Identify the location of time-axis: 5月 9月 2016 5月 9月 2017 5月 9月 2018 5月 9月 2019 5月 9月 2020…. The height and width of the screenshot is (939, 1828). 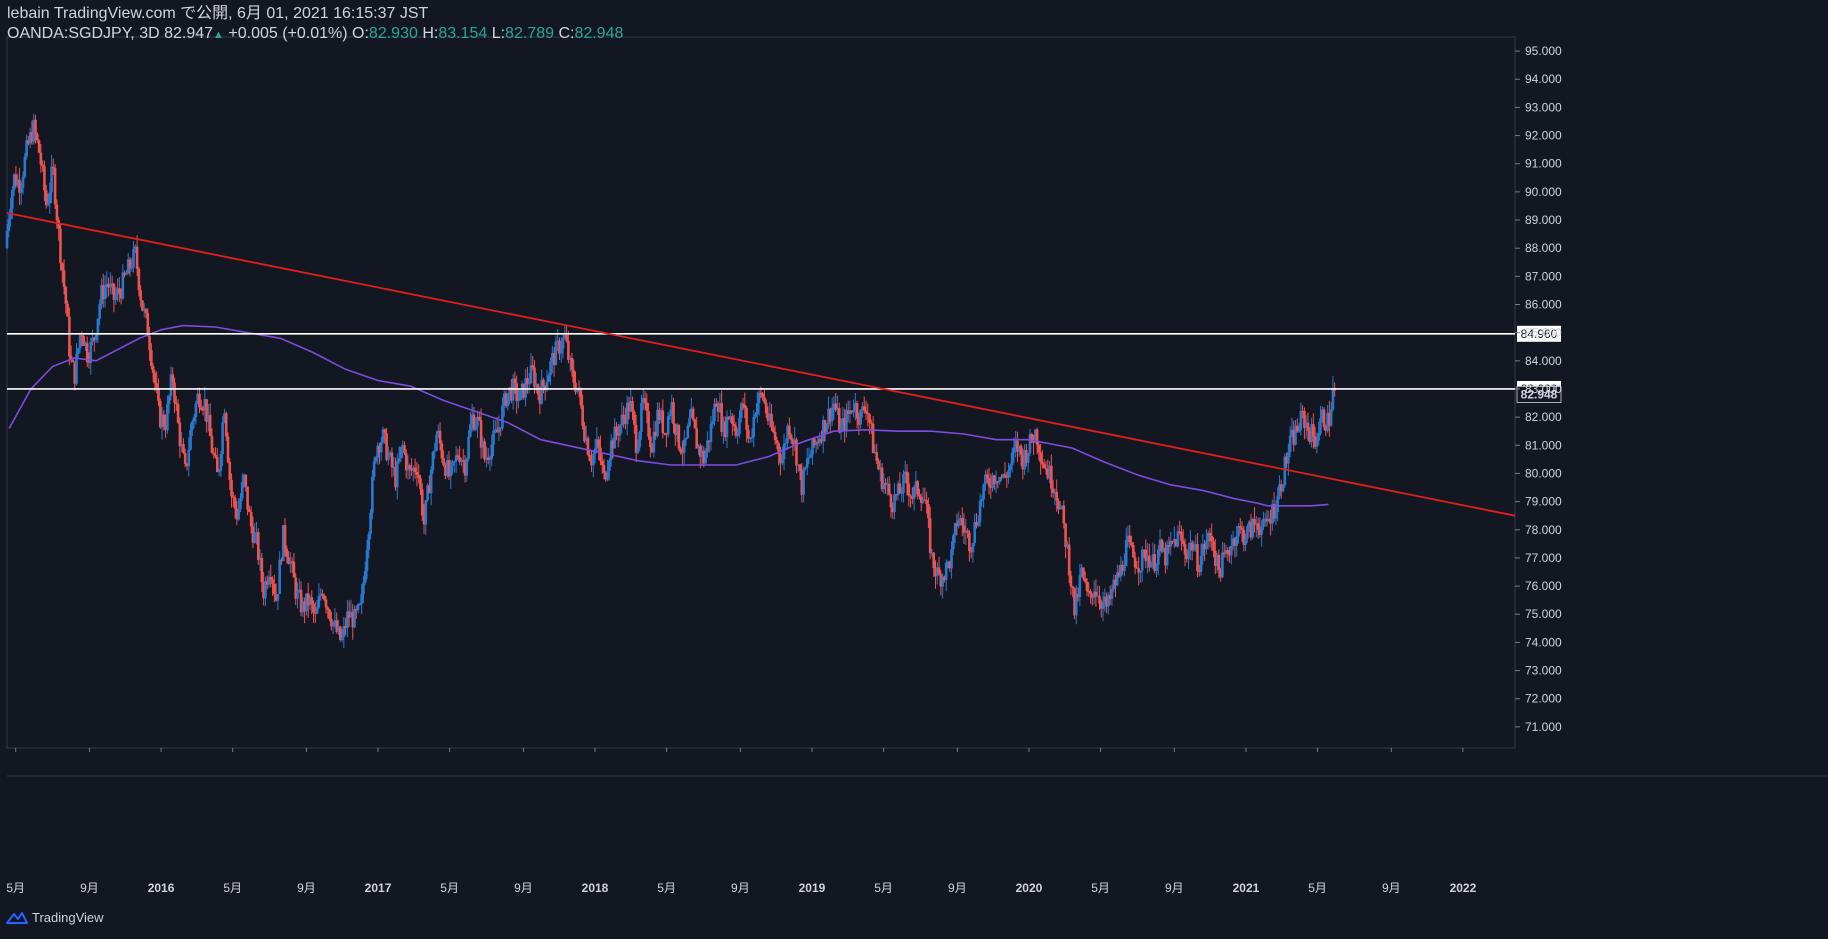
(741, 821).